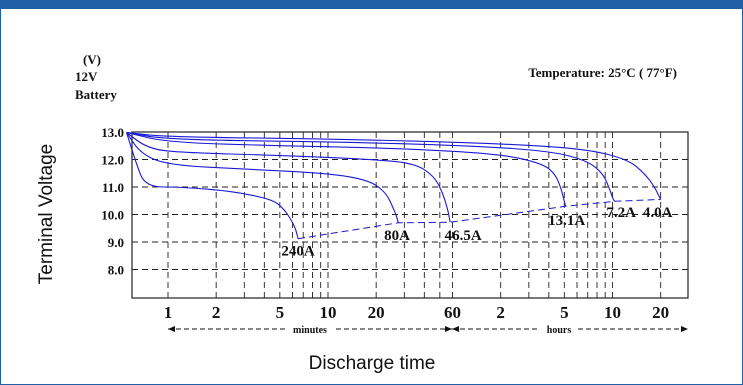 Image resolution: width=743 pixels, height=385 pixels. Describe the element at coordinates (86, 76) in the screenshot. I see `battery-voltage-label: 12V` at that location.